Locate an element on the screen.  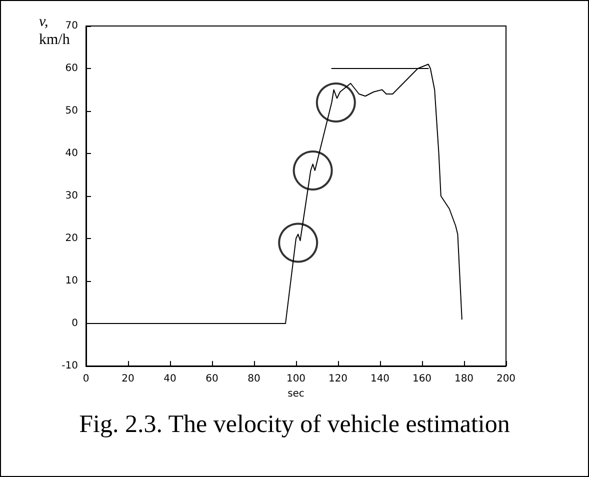
caption: Fig. 2.3. The velocity of vehicle estimation is located at coordinates (294, 425).